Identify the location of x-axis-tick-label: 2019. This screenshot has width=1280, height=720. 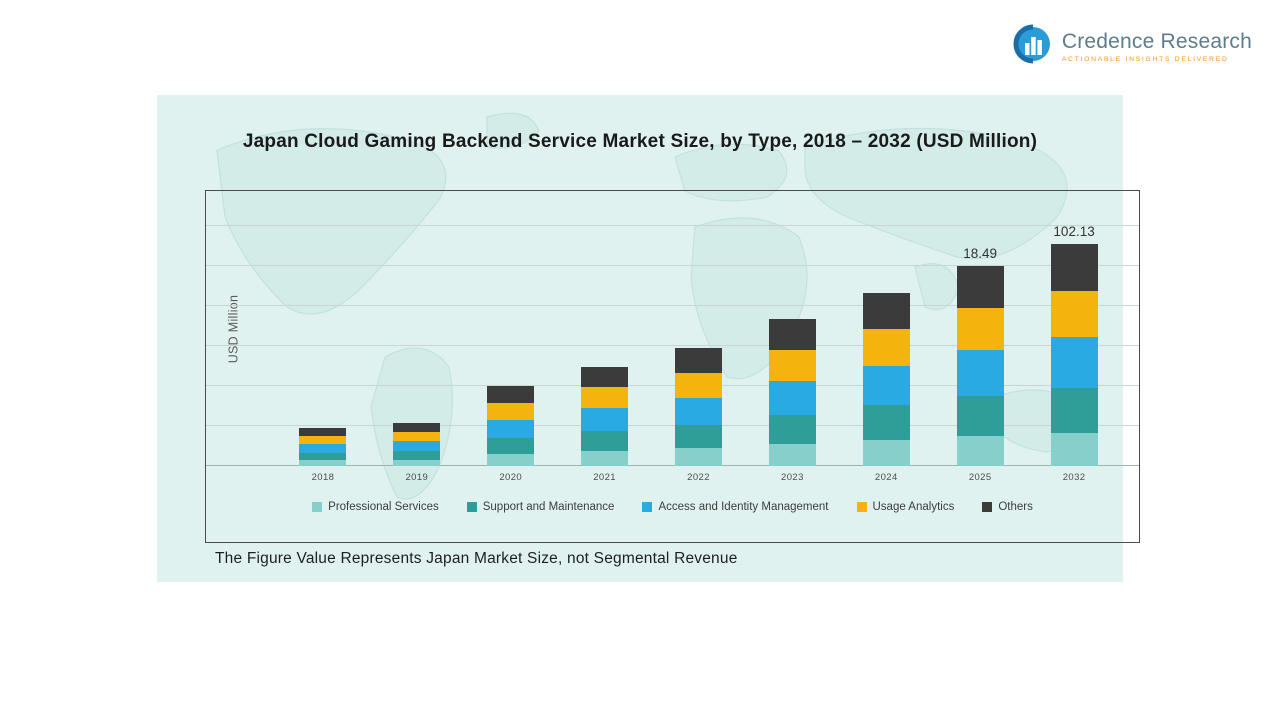
(417, 477).